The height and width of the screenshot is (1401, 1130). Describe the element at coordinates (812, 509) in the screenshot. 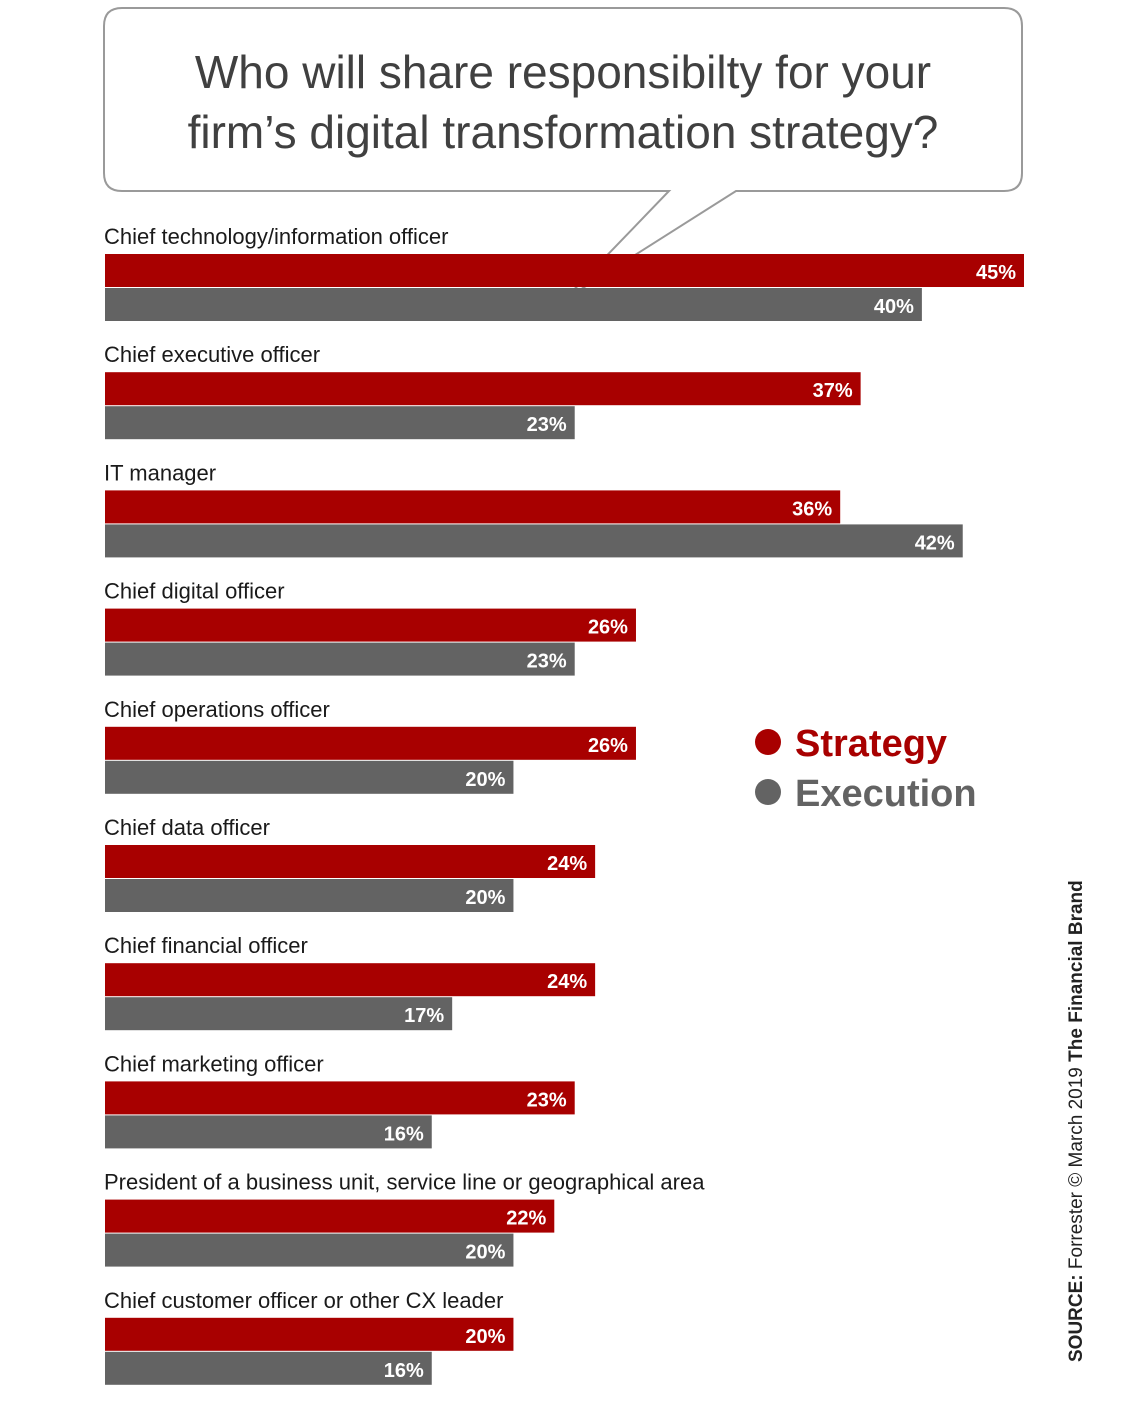

I see `value-label-strategy: 36%` at that location.